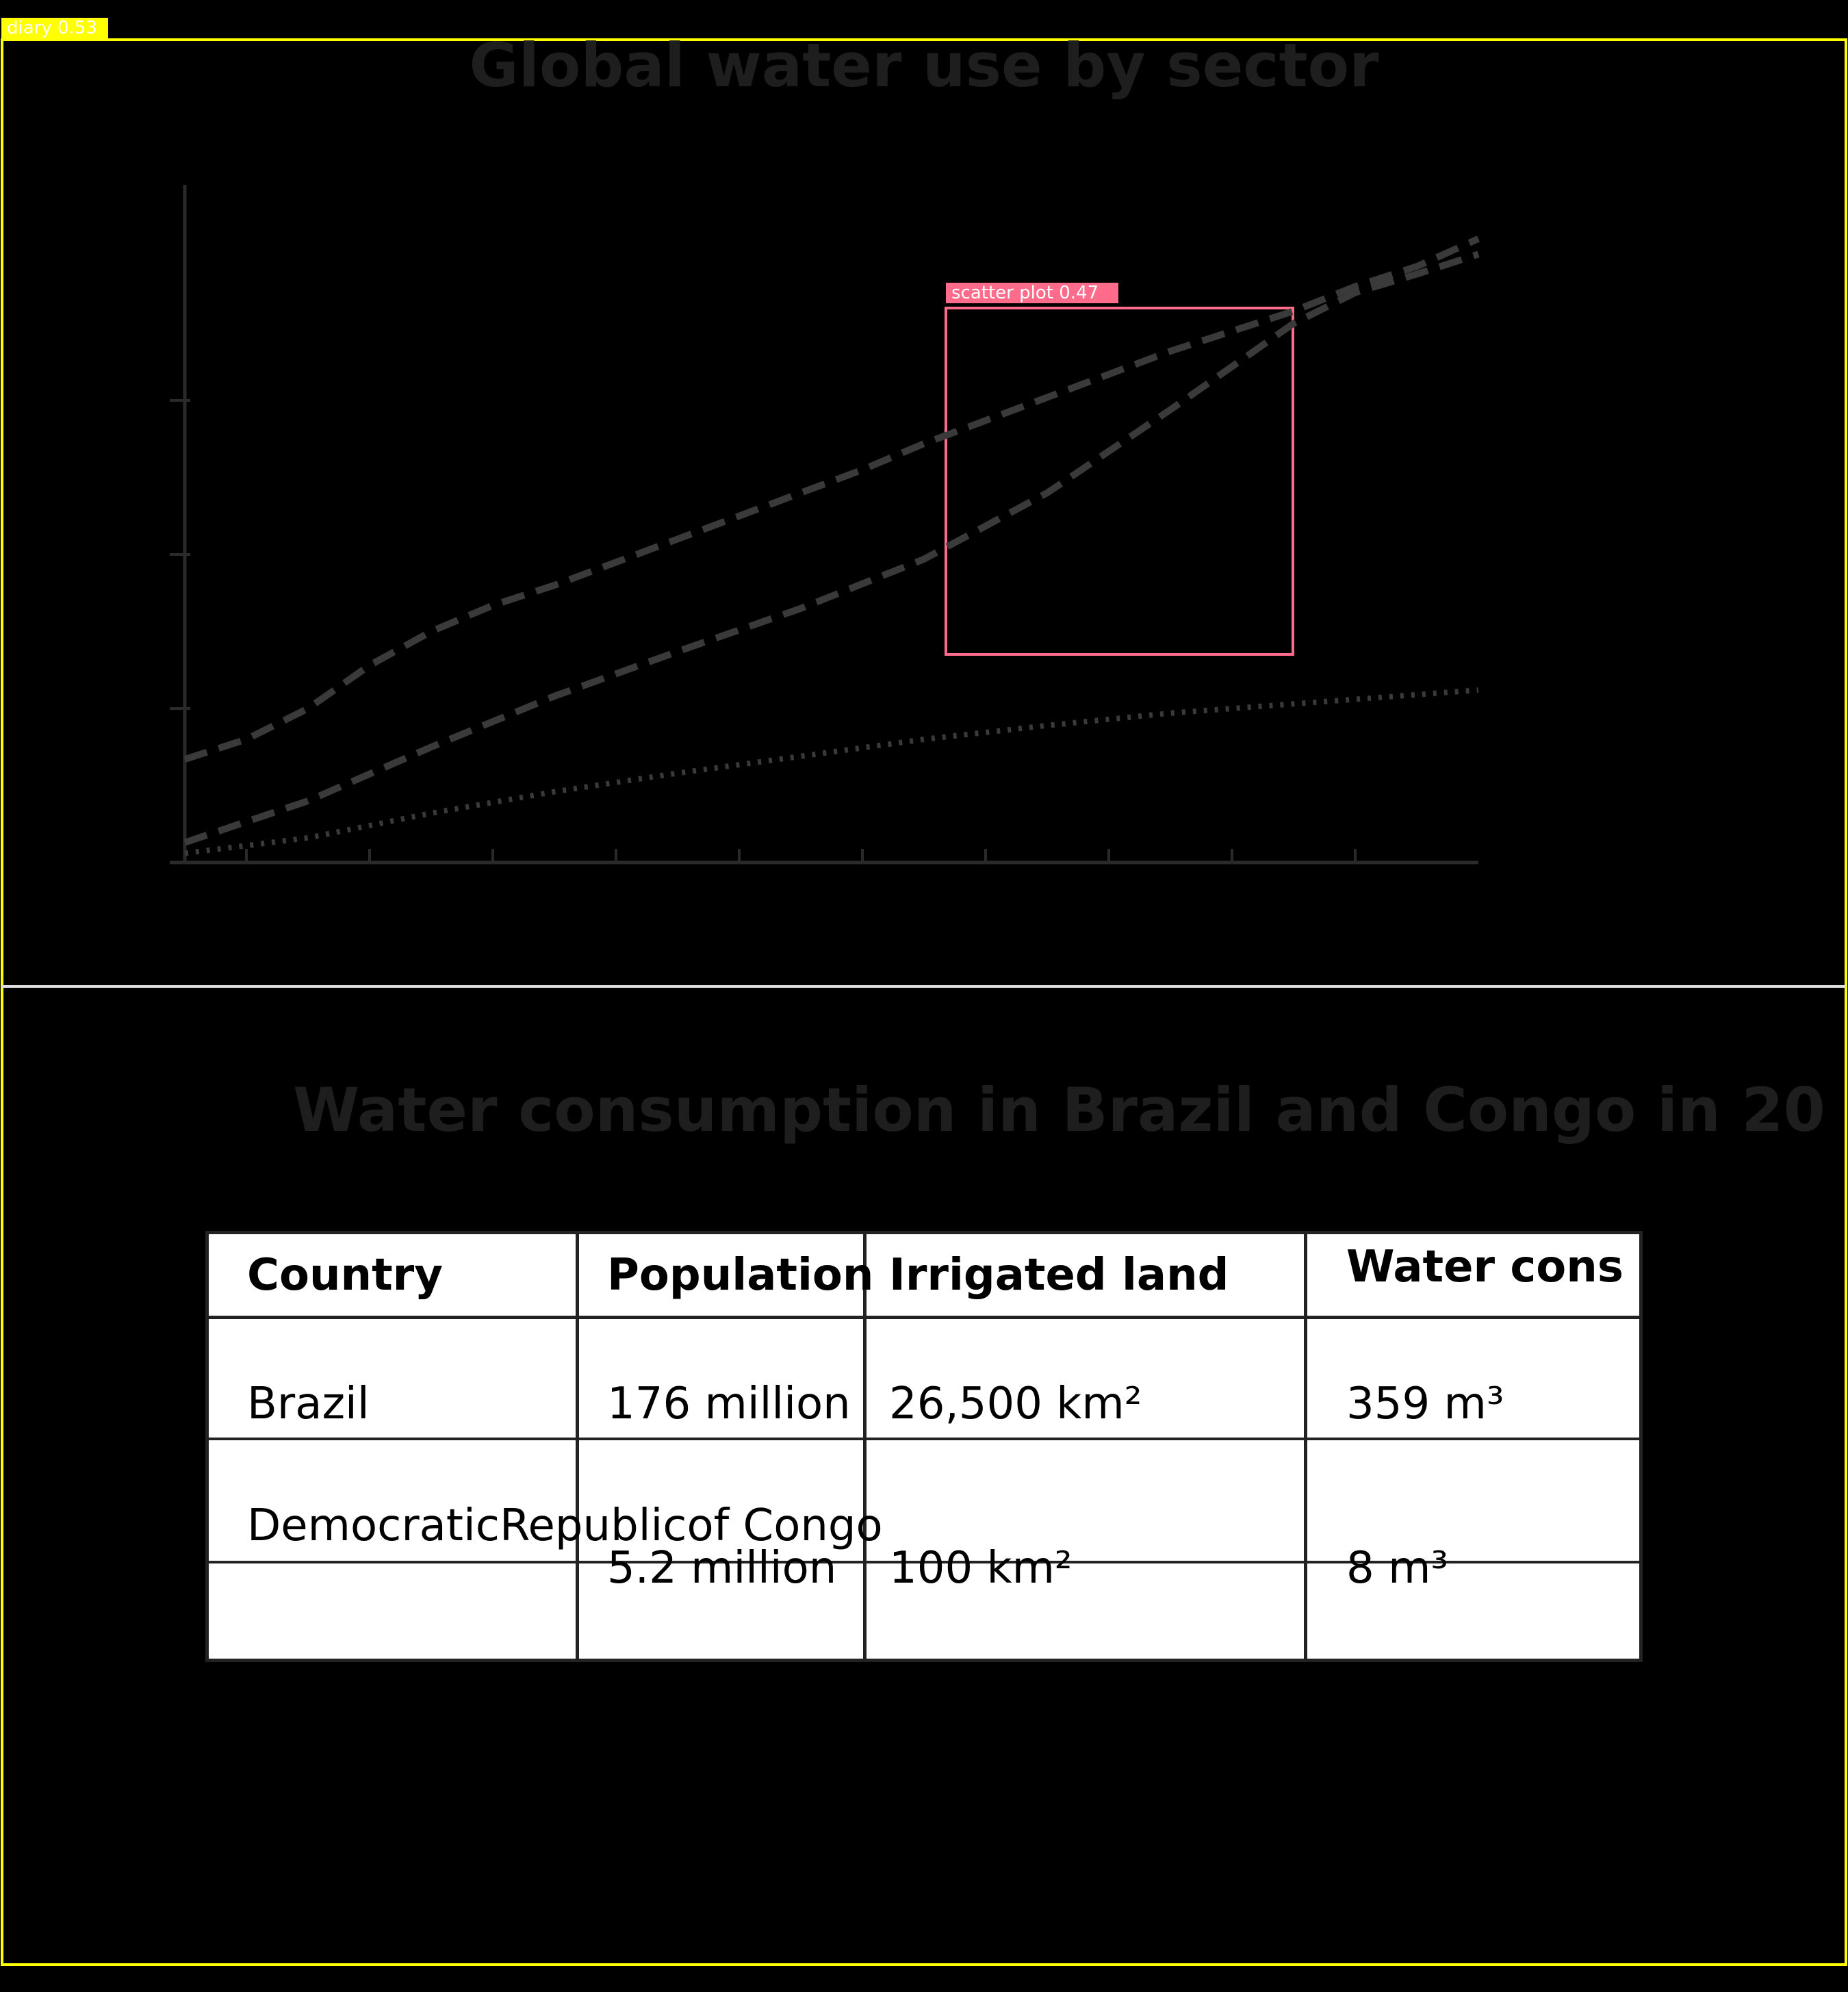  I want to click on cell-water-congo: 8 m³, so click(1397, 1568).